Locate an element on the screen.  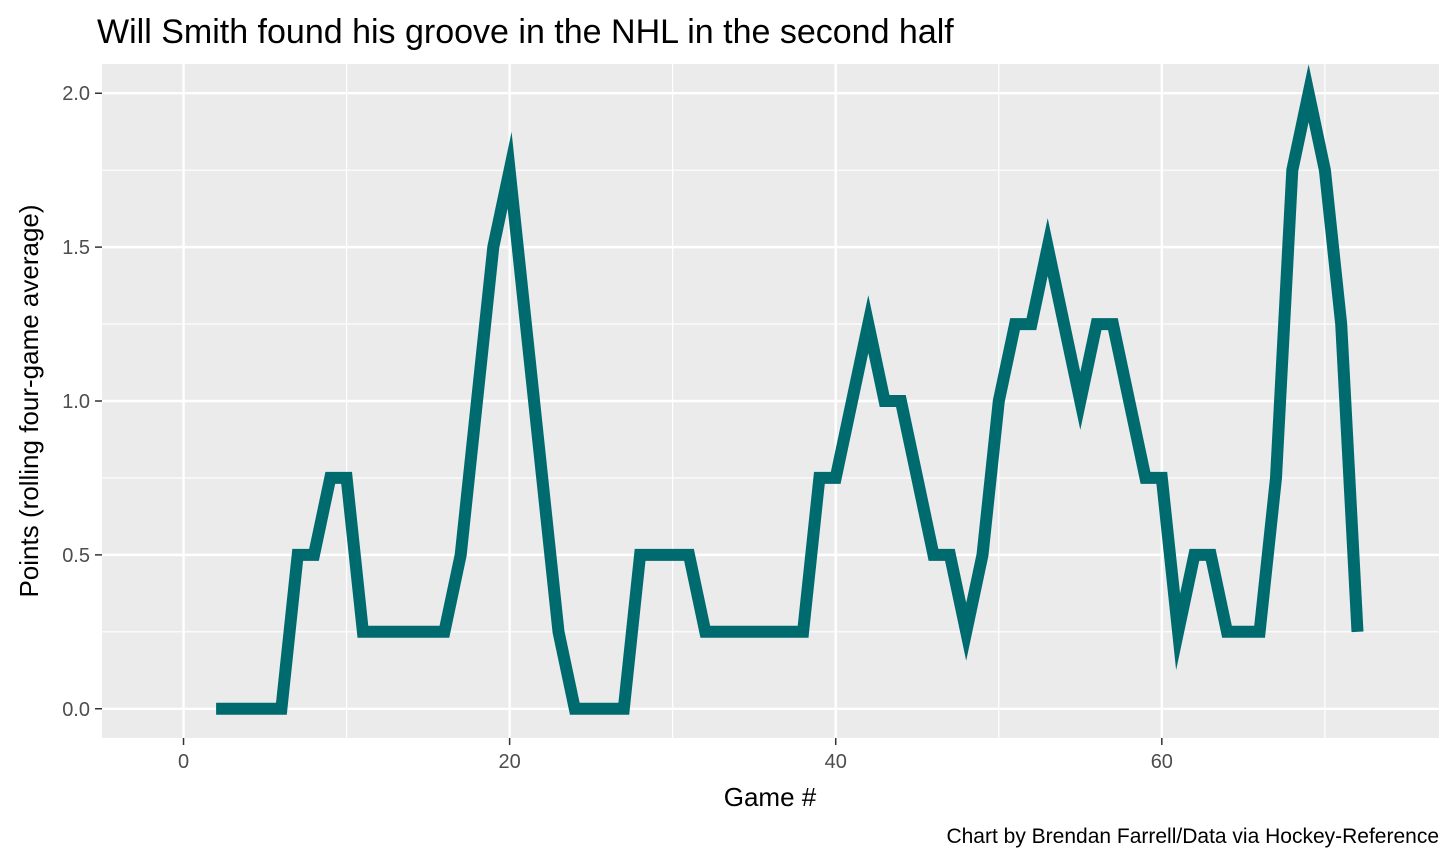
x-tick-label: 0 is located at coordinates (183, 762).